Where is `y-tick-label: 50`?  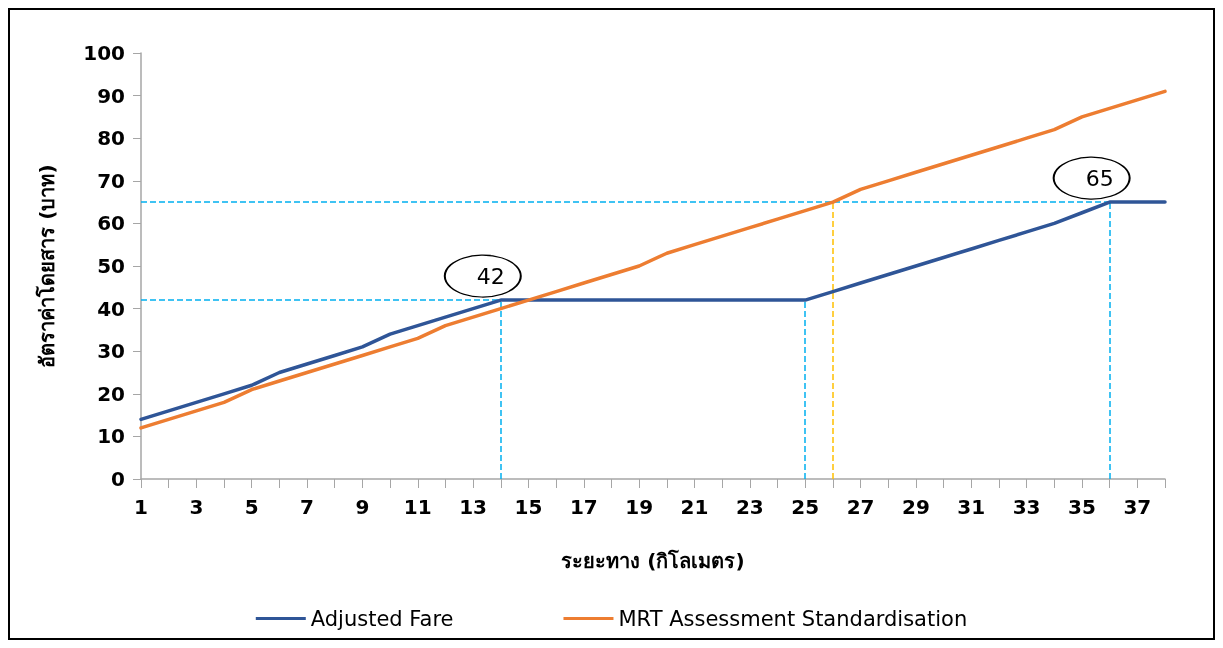 y-tick-label: 50 is located at coordinates (111, 266).